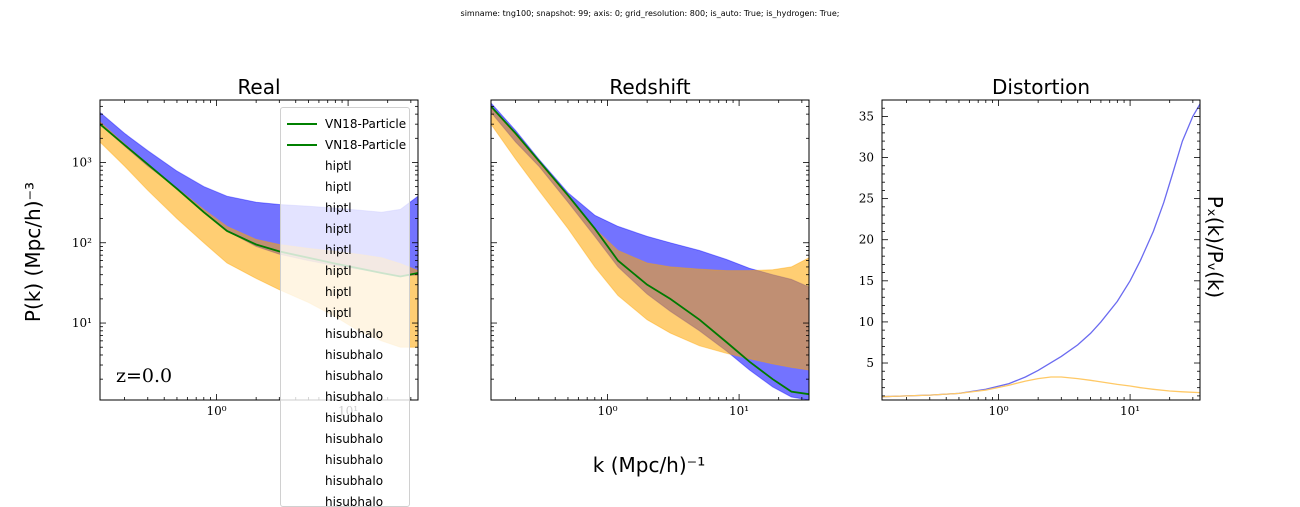 The image size is (1300, 507). What do you see at coordinates (866, 281) in the screenshot?
I see `distortion-ytick-label-2: 15` at bounding box center [866, 281].